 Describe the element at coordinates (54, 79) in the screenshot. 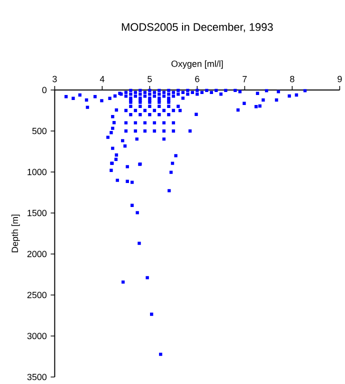

I see `x-tick-label: 3` at that location.